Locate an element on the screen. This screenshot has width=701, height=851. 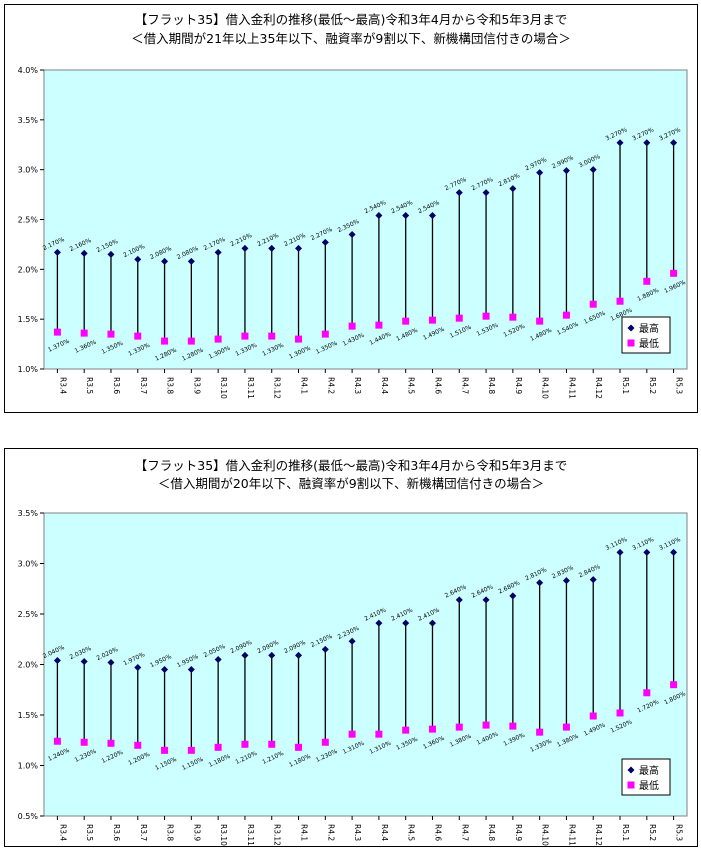
chart-2-x-tick-label: R5.2 is located at coordinates (652, 832).